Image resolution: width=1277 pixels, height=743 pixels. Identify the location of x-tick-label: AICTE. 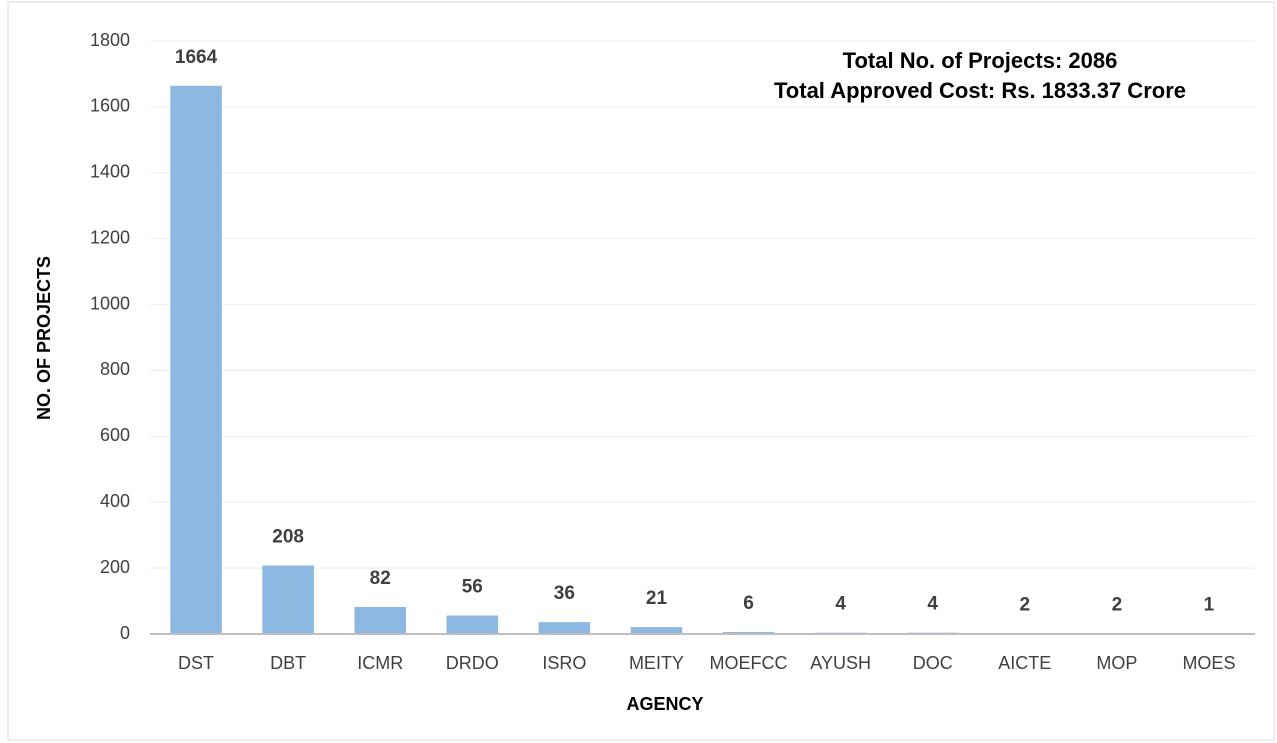
(1024, 663).